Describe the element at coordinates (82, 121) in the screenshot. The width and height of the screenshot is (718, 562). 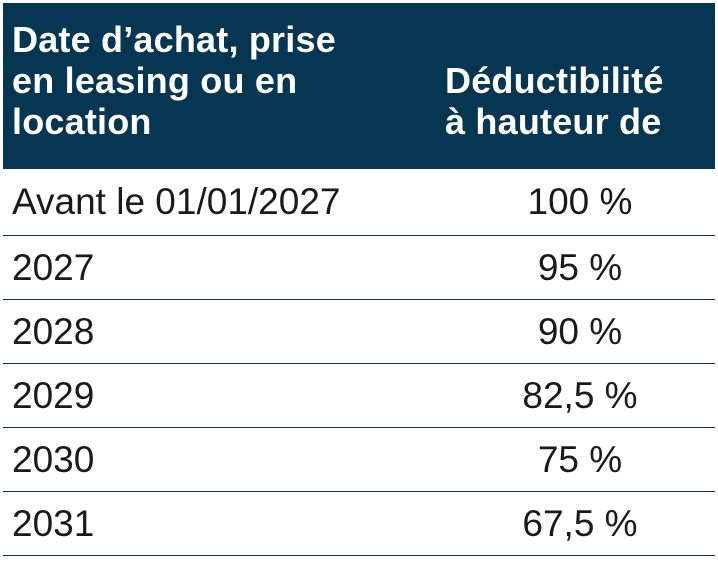
I see `header-purchase-date-line: location` at that location.